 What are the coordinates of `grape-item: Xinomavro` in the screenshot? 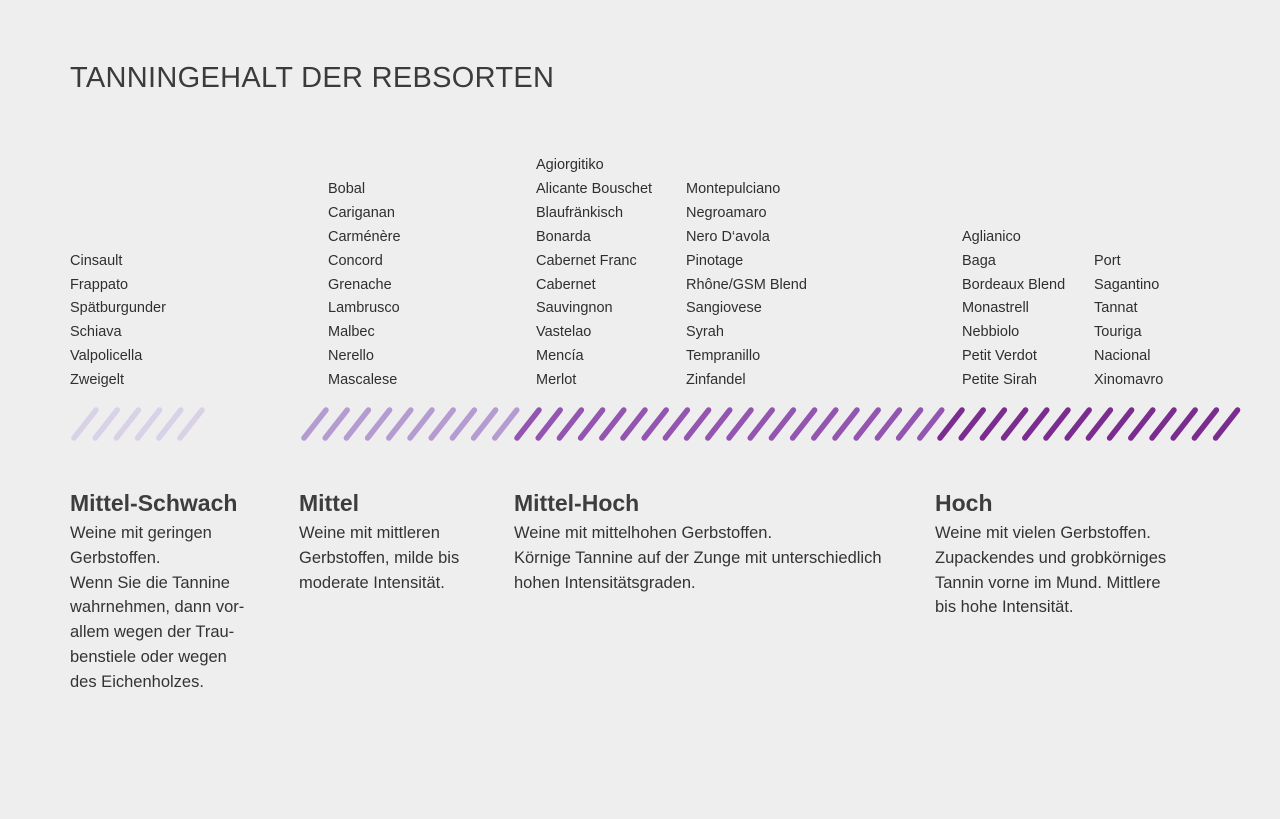 It's located at (1129, 380).